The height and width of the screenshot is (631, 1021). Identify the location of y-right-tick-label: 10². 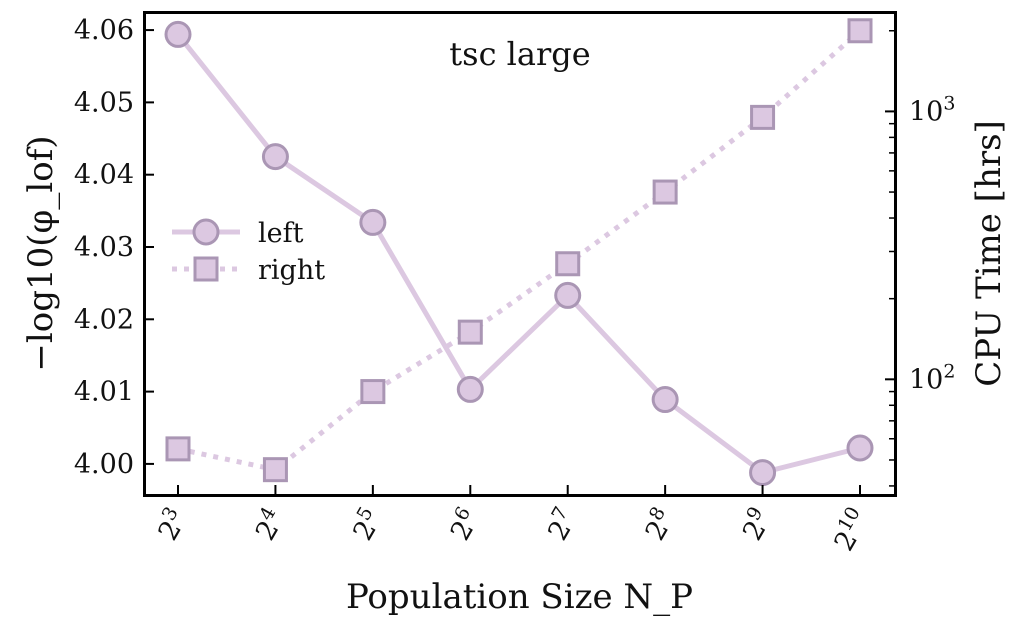
(932, 377).